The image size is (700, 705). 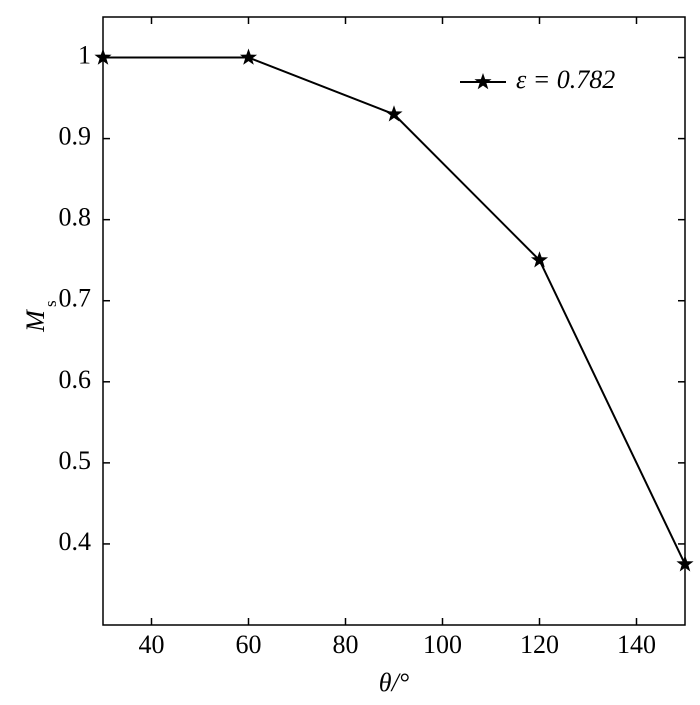 What do you see at coordinates (75, 460) in the screenshot?
I see `y-tick-label: 0.5` at bounding box center [75, 460].